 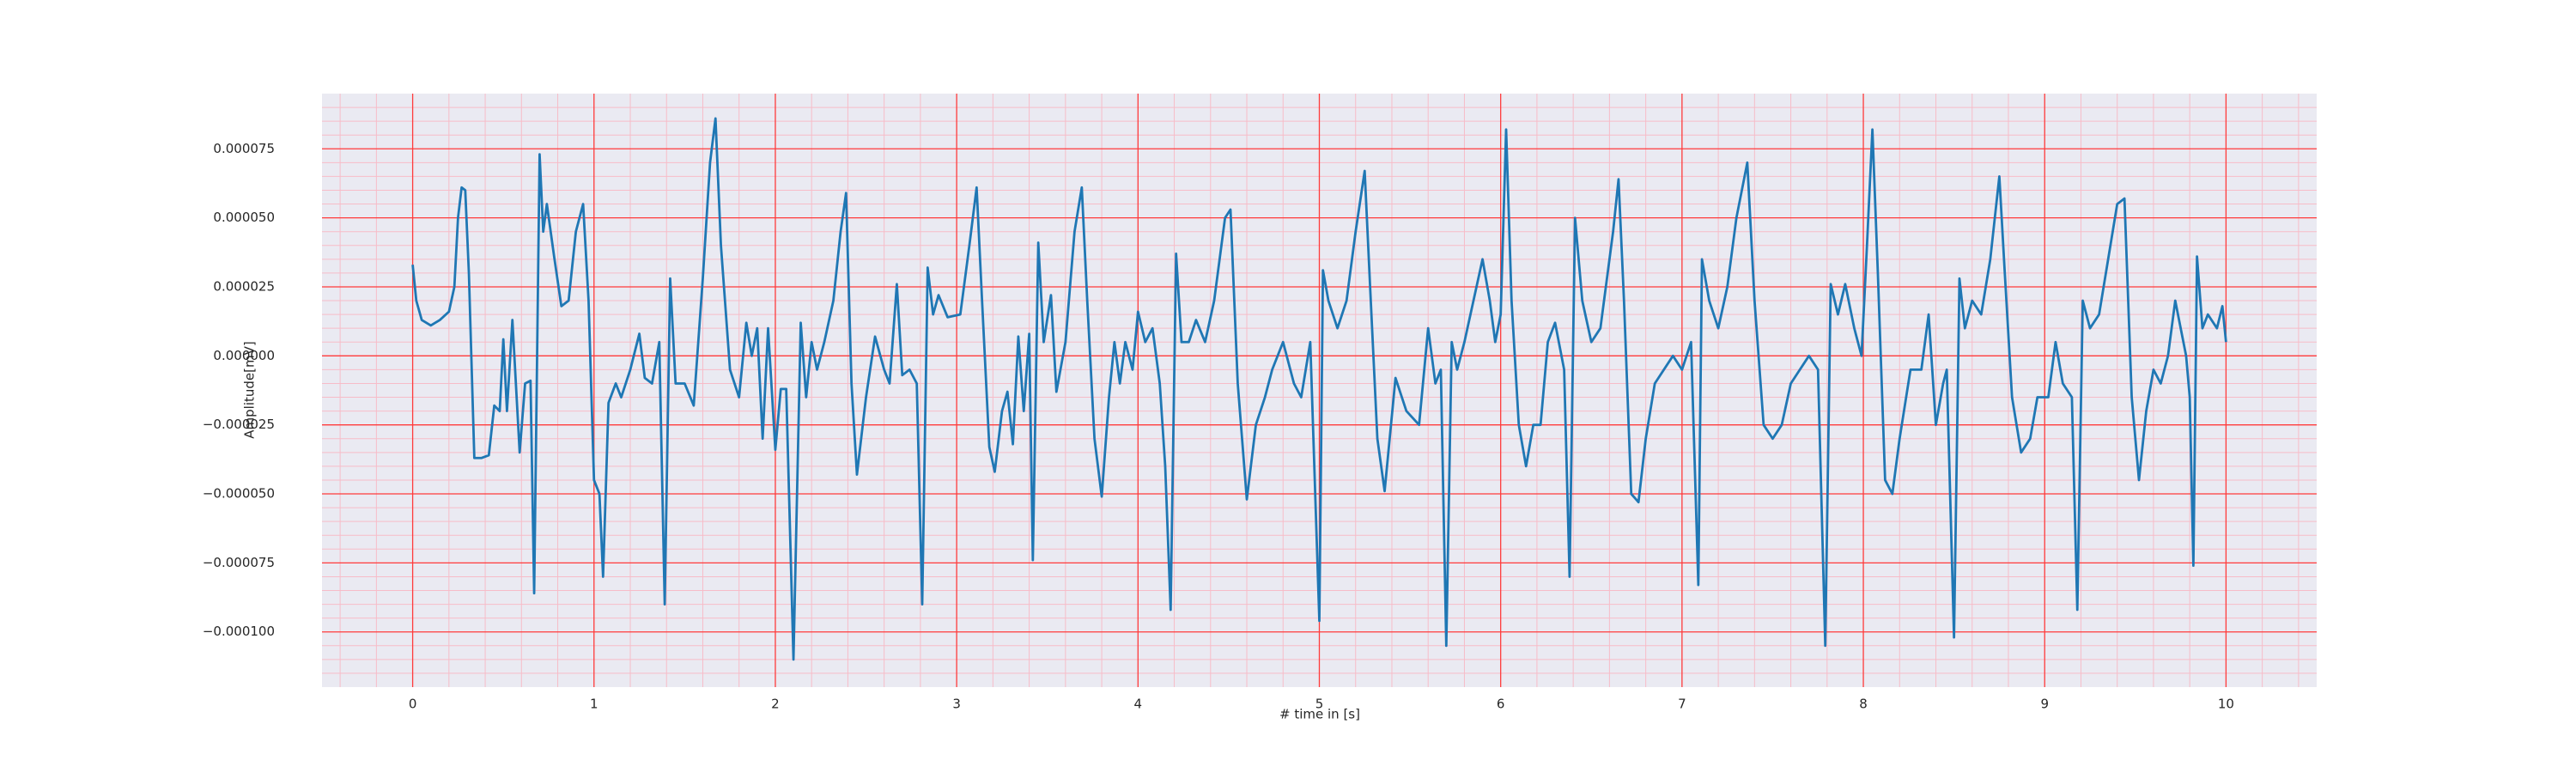 I want to click on x-tick-label: 9, so click(x=2045, y=704).